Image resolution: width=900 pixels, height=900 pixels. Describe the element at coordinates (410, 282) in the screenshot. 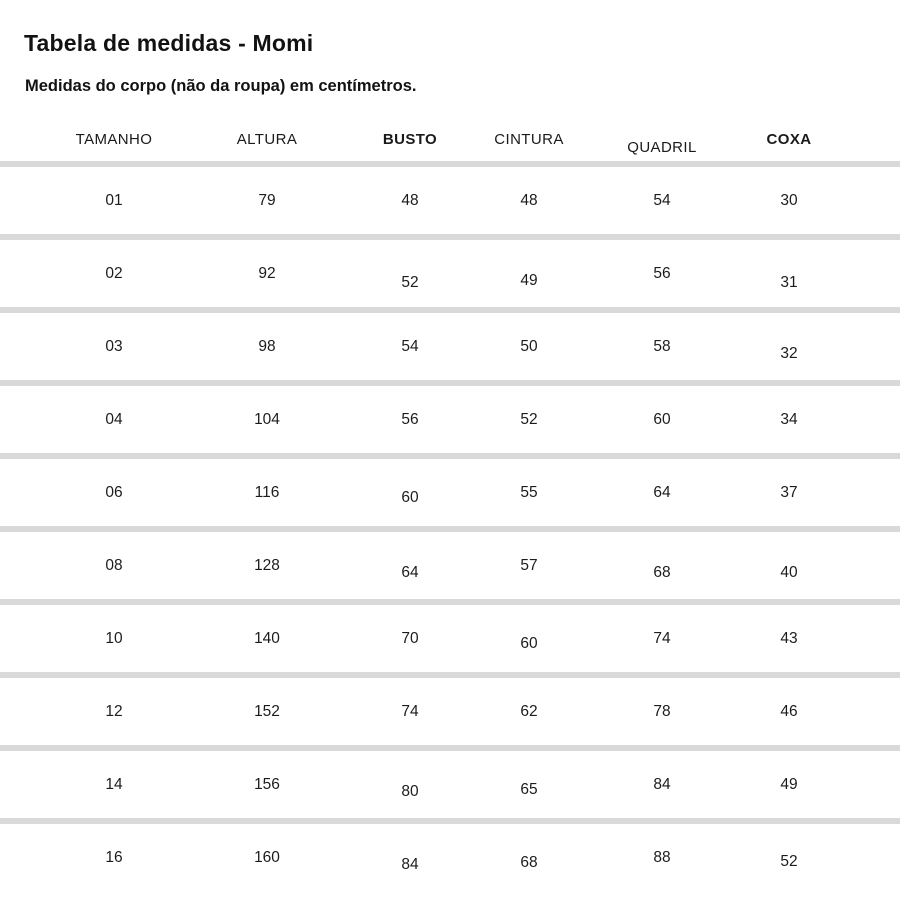

I see `cell-busto: 52` at that location.